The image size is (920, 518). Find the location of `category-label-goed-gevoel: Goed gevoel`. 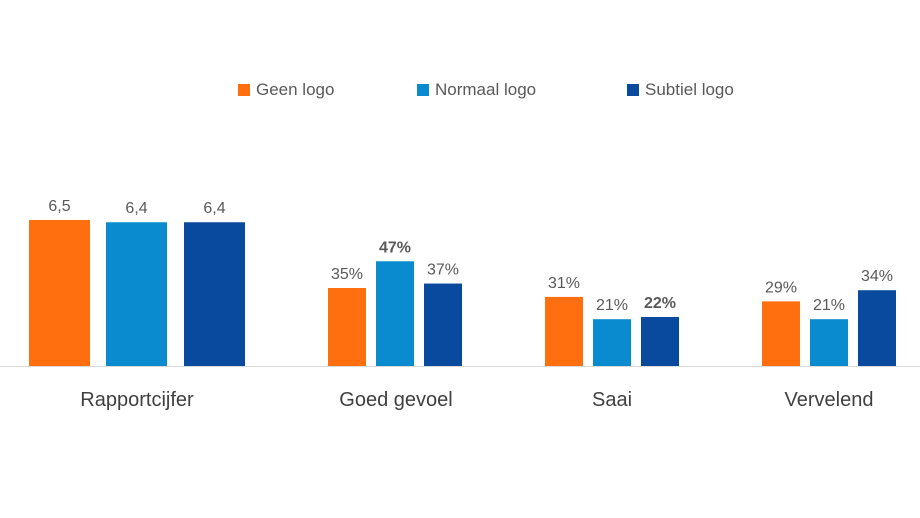

category-label-goed-gevoel: Goed gevoel is located at coordinates (395, 400).